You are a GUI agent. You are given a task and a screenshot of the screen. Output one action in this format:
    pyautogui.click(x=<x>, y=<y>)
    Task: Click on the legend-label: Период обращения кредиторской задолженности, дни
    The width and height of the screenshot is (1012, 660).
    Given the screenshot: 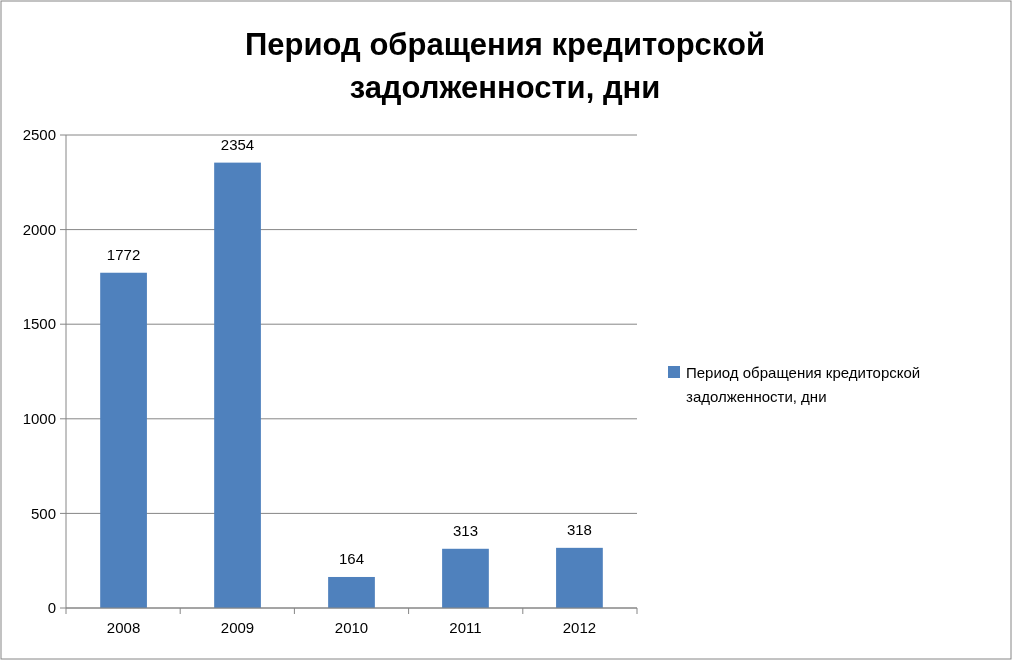 What is the action you would take?
    pyautogui.click(x=803, y=384)
    